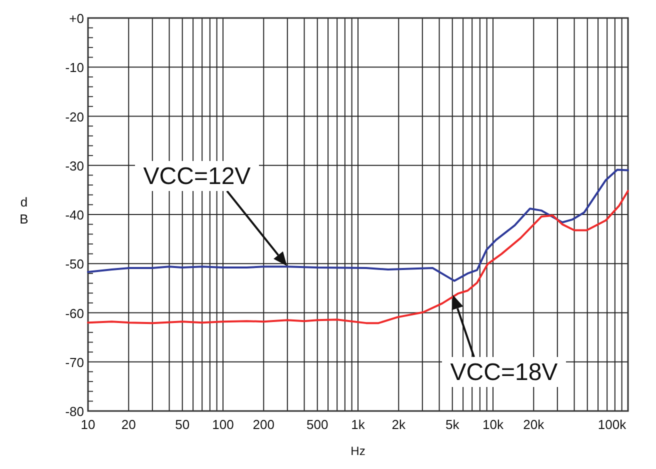 This screenshot has width=656, height=469. I want to click on x-tick-label: 1k, so click(358, 424).